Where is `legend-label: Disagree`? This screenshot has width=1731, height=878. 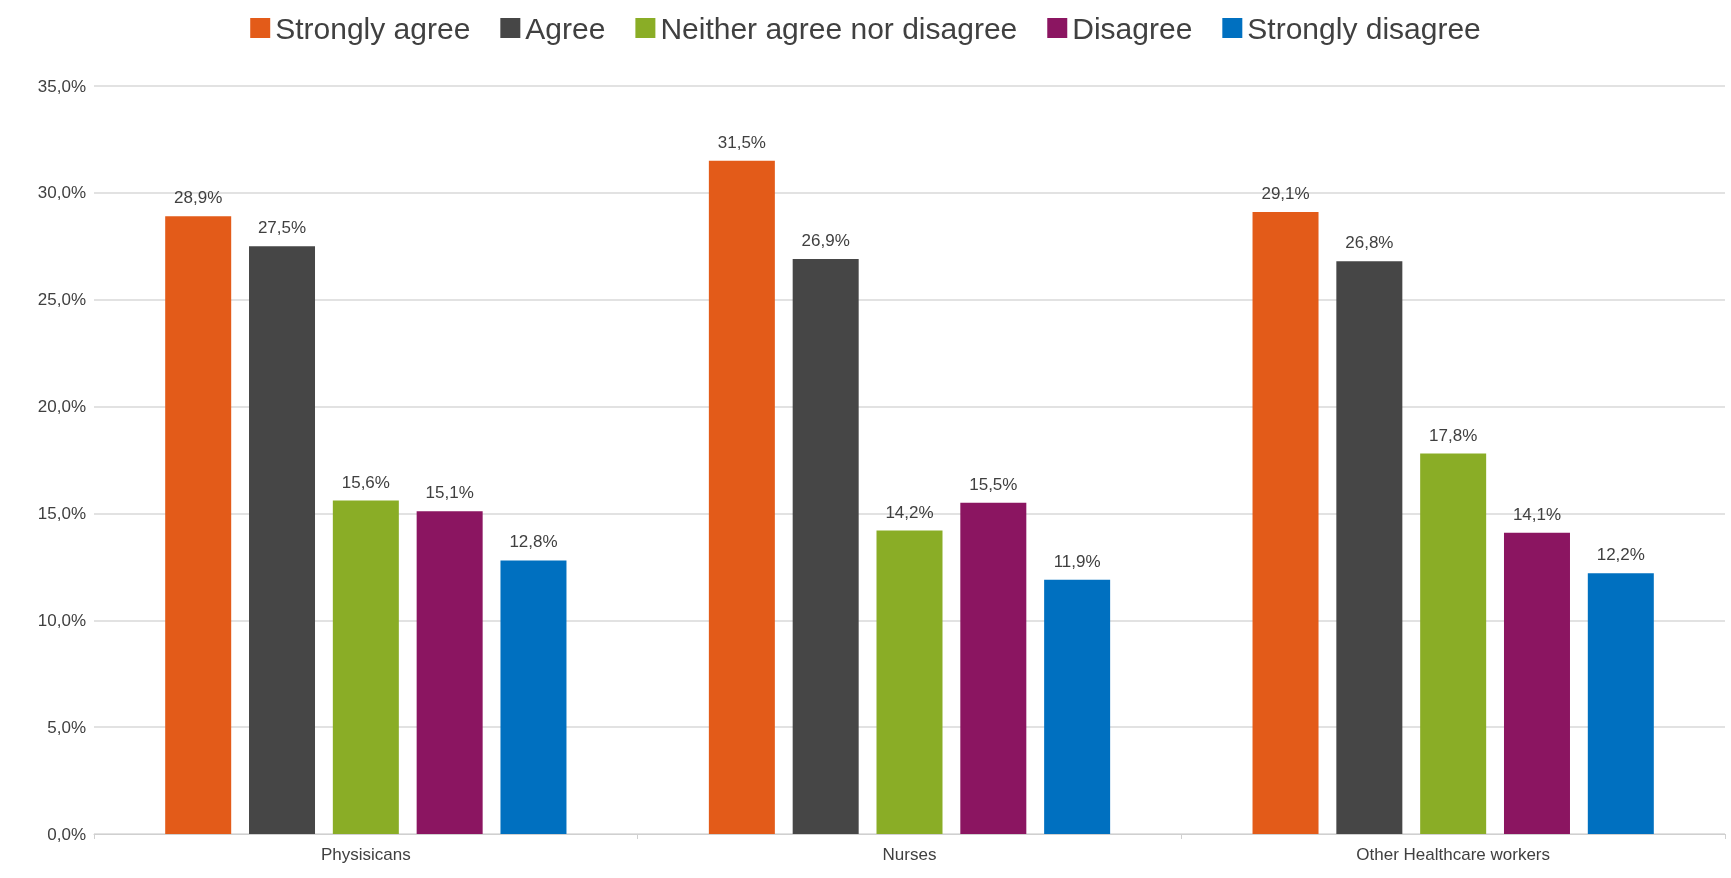
legend-label: Disagree is located at coordinates (1132, 28).